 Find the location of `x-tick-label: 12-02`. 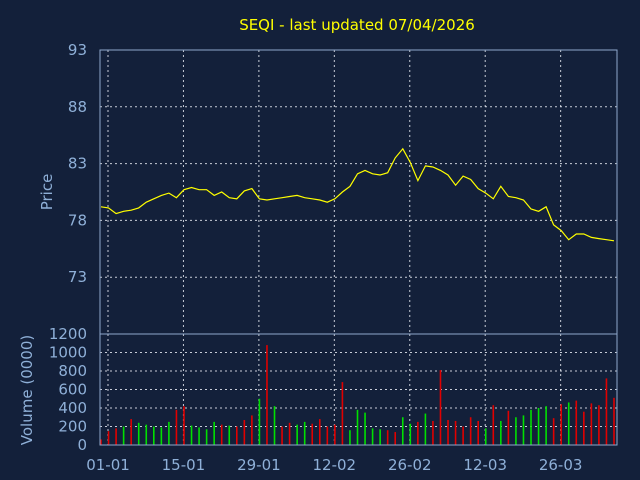

x-tick-label: 12-02 is located at coordinates (335, 465).